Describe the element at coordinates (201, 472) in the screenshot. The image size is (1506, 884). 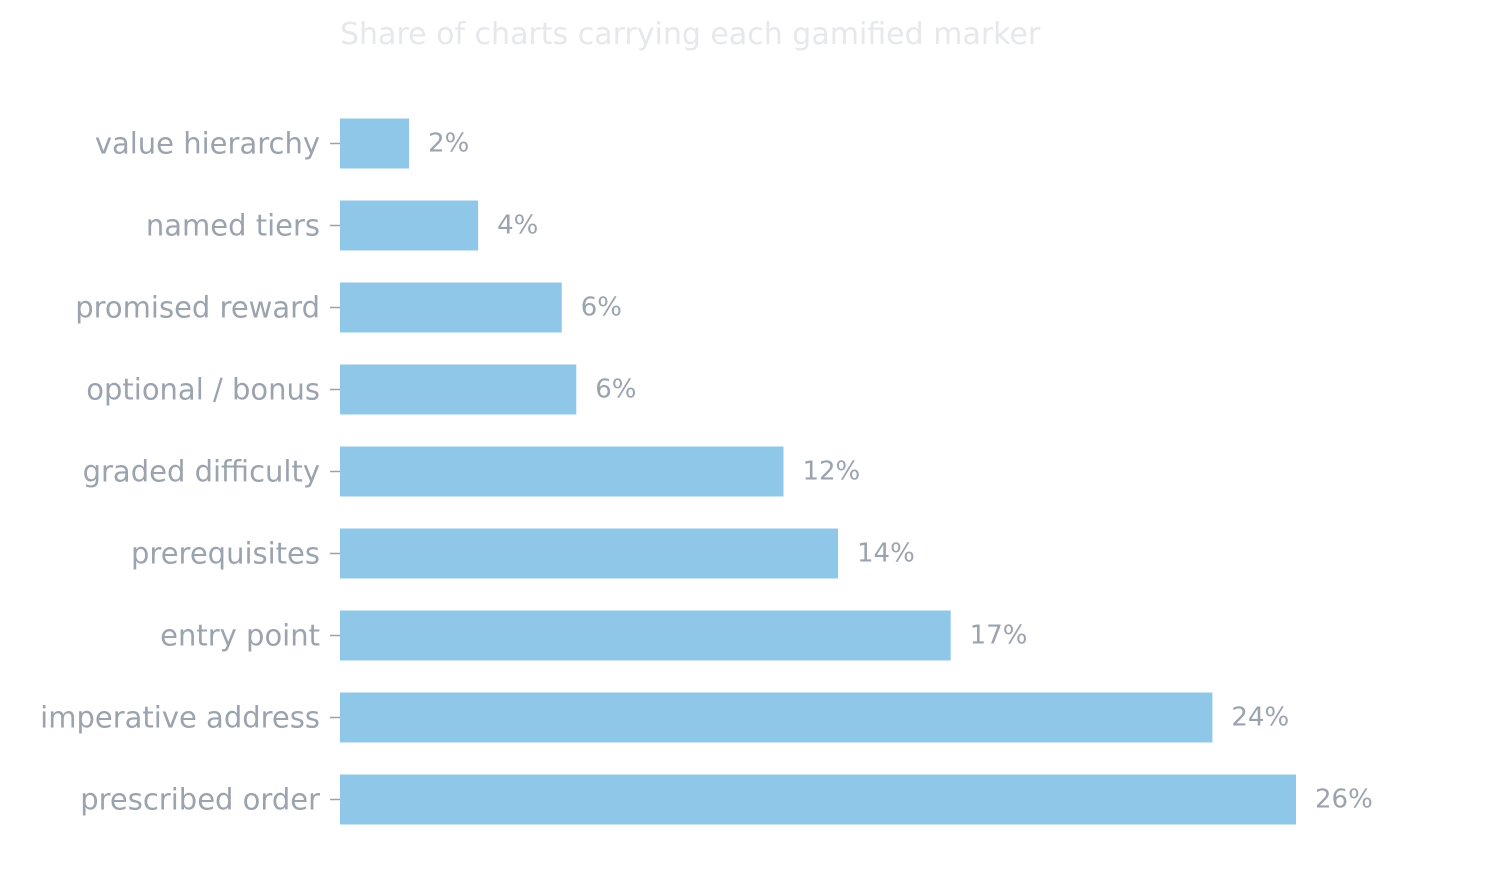
I see `category-label: graded difficulty` at that location.